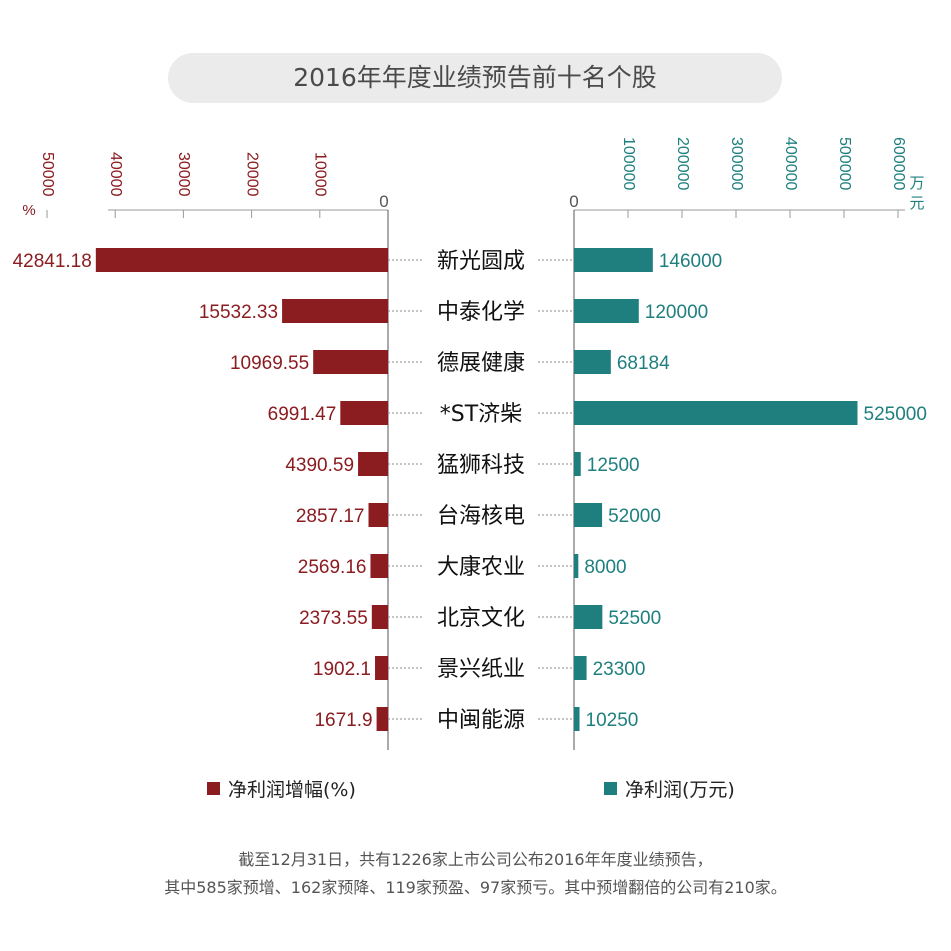 This screenshot has height=951, width=951. I want to click on right-axis-unit-bottom: 元, so click(916, 203).